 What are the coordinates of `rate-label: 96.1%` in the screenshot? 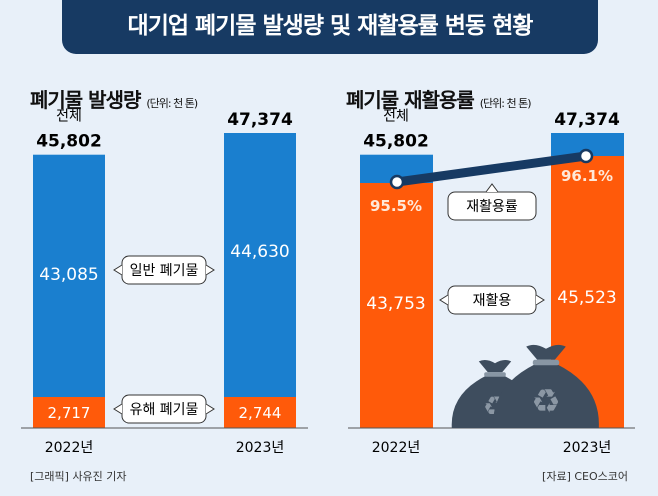 It's located at (587, 176).